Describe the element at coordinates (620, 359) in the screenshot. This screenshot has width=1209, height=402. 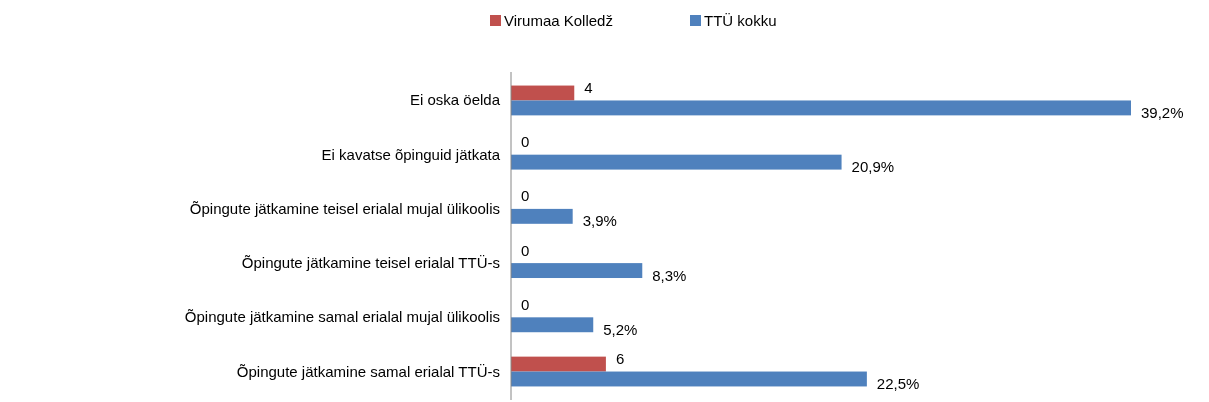
I see `data-label: 6` at that location.